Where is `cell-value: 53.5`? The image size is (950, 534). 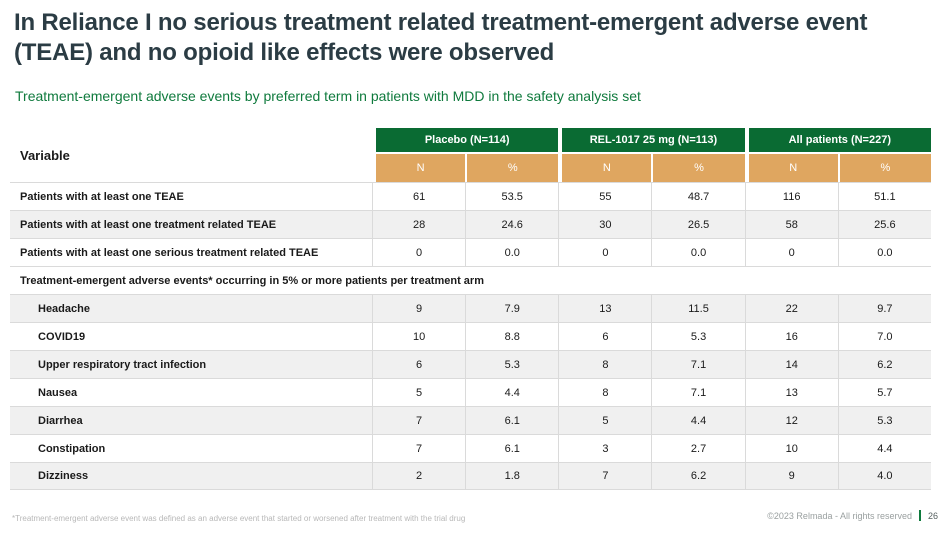
cell-value: 53.5 is located at coordinates (512, 196).